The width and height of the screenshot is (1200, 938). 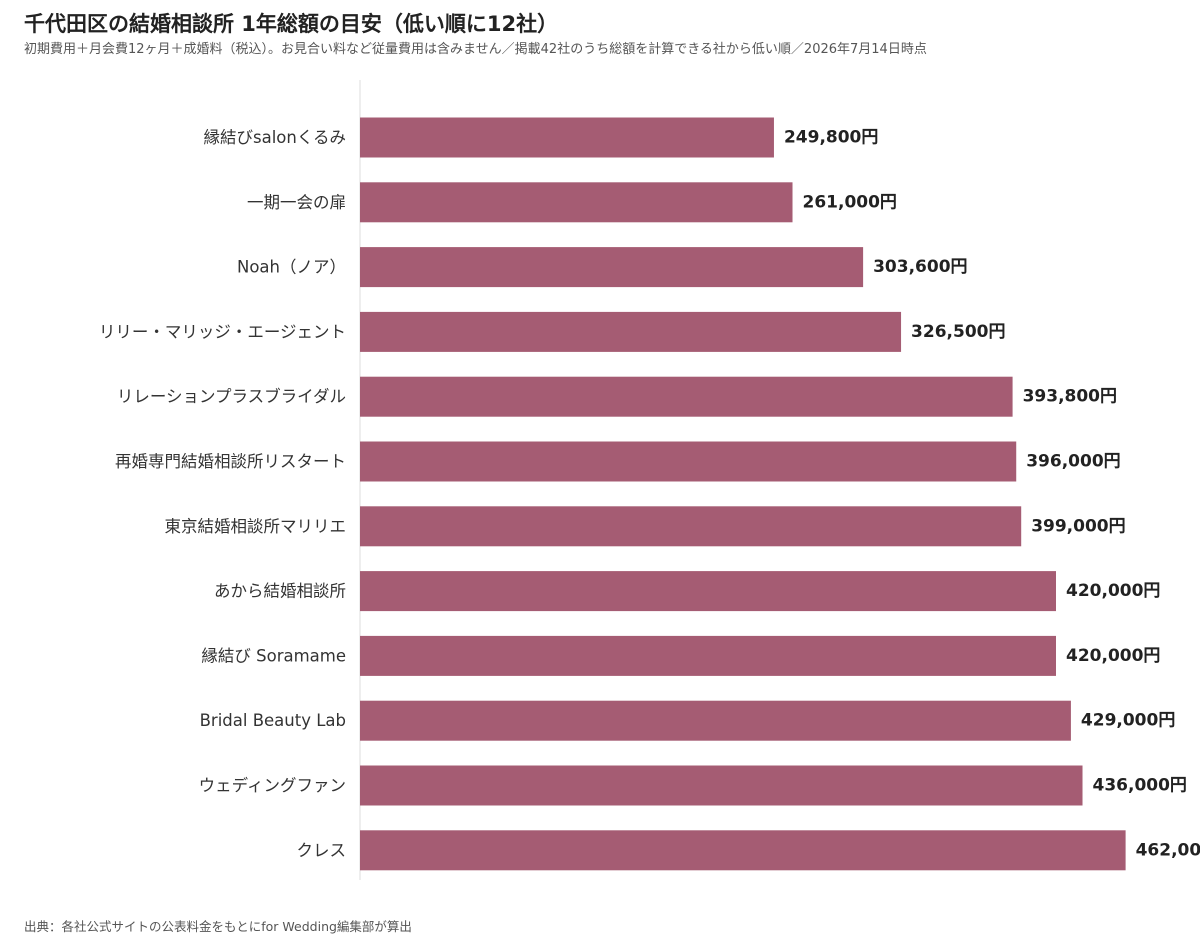 I want to click on value-label: 396,000円, so click(x=1073, y=462).